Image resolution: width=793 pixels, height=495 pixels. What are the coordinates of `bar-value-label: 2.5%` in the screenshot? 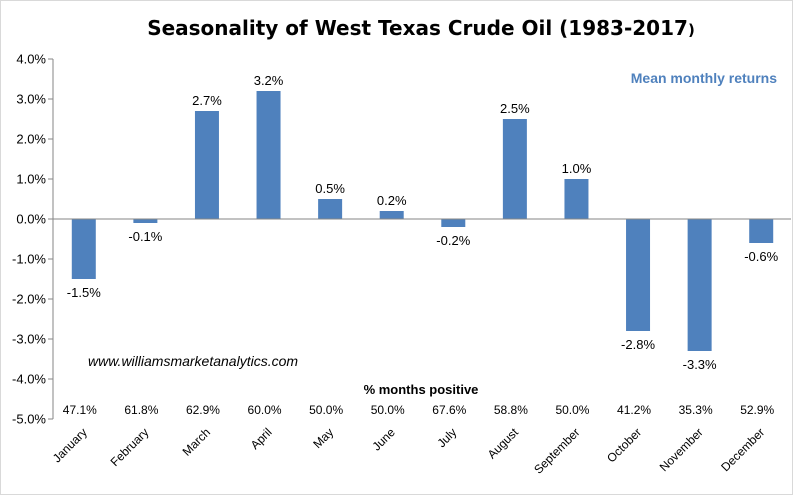 It's located at (515, 108).